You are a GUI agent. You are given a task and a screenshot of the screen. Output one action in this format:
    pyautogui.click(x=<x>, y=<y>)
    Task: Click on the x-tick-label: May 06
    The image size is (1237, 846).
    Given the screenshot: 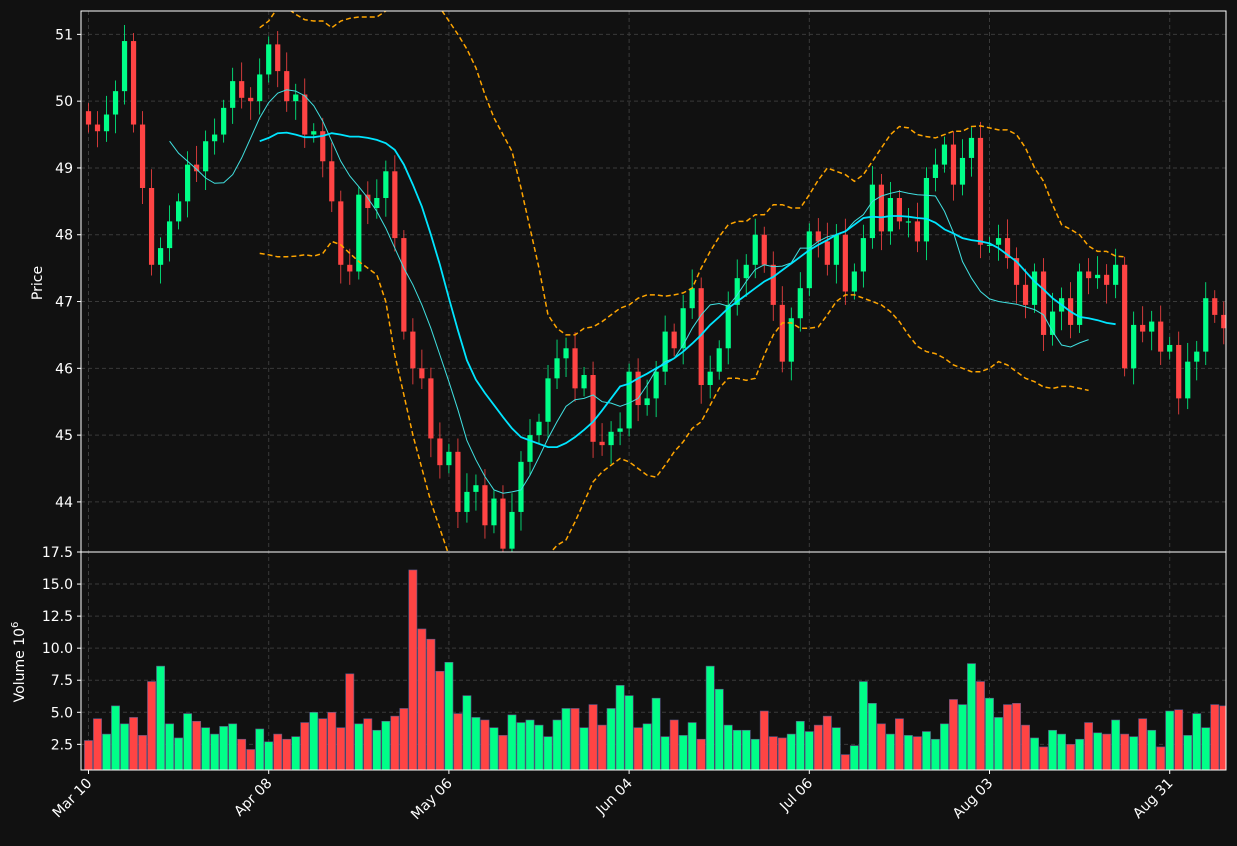 What is the action you would take?
    pyautogui.click(x=432, y=799)
    